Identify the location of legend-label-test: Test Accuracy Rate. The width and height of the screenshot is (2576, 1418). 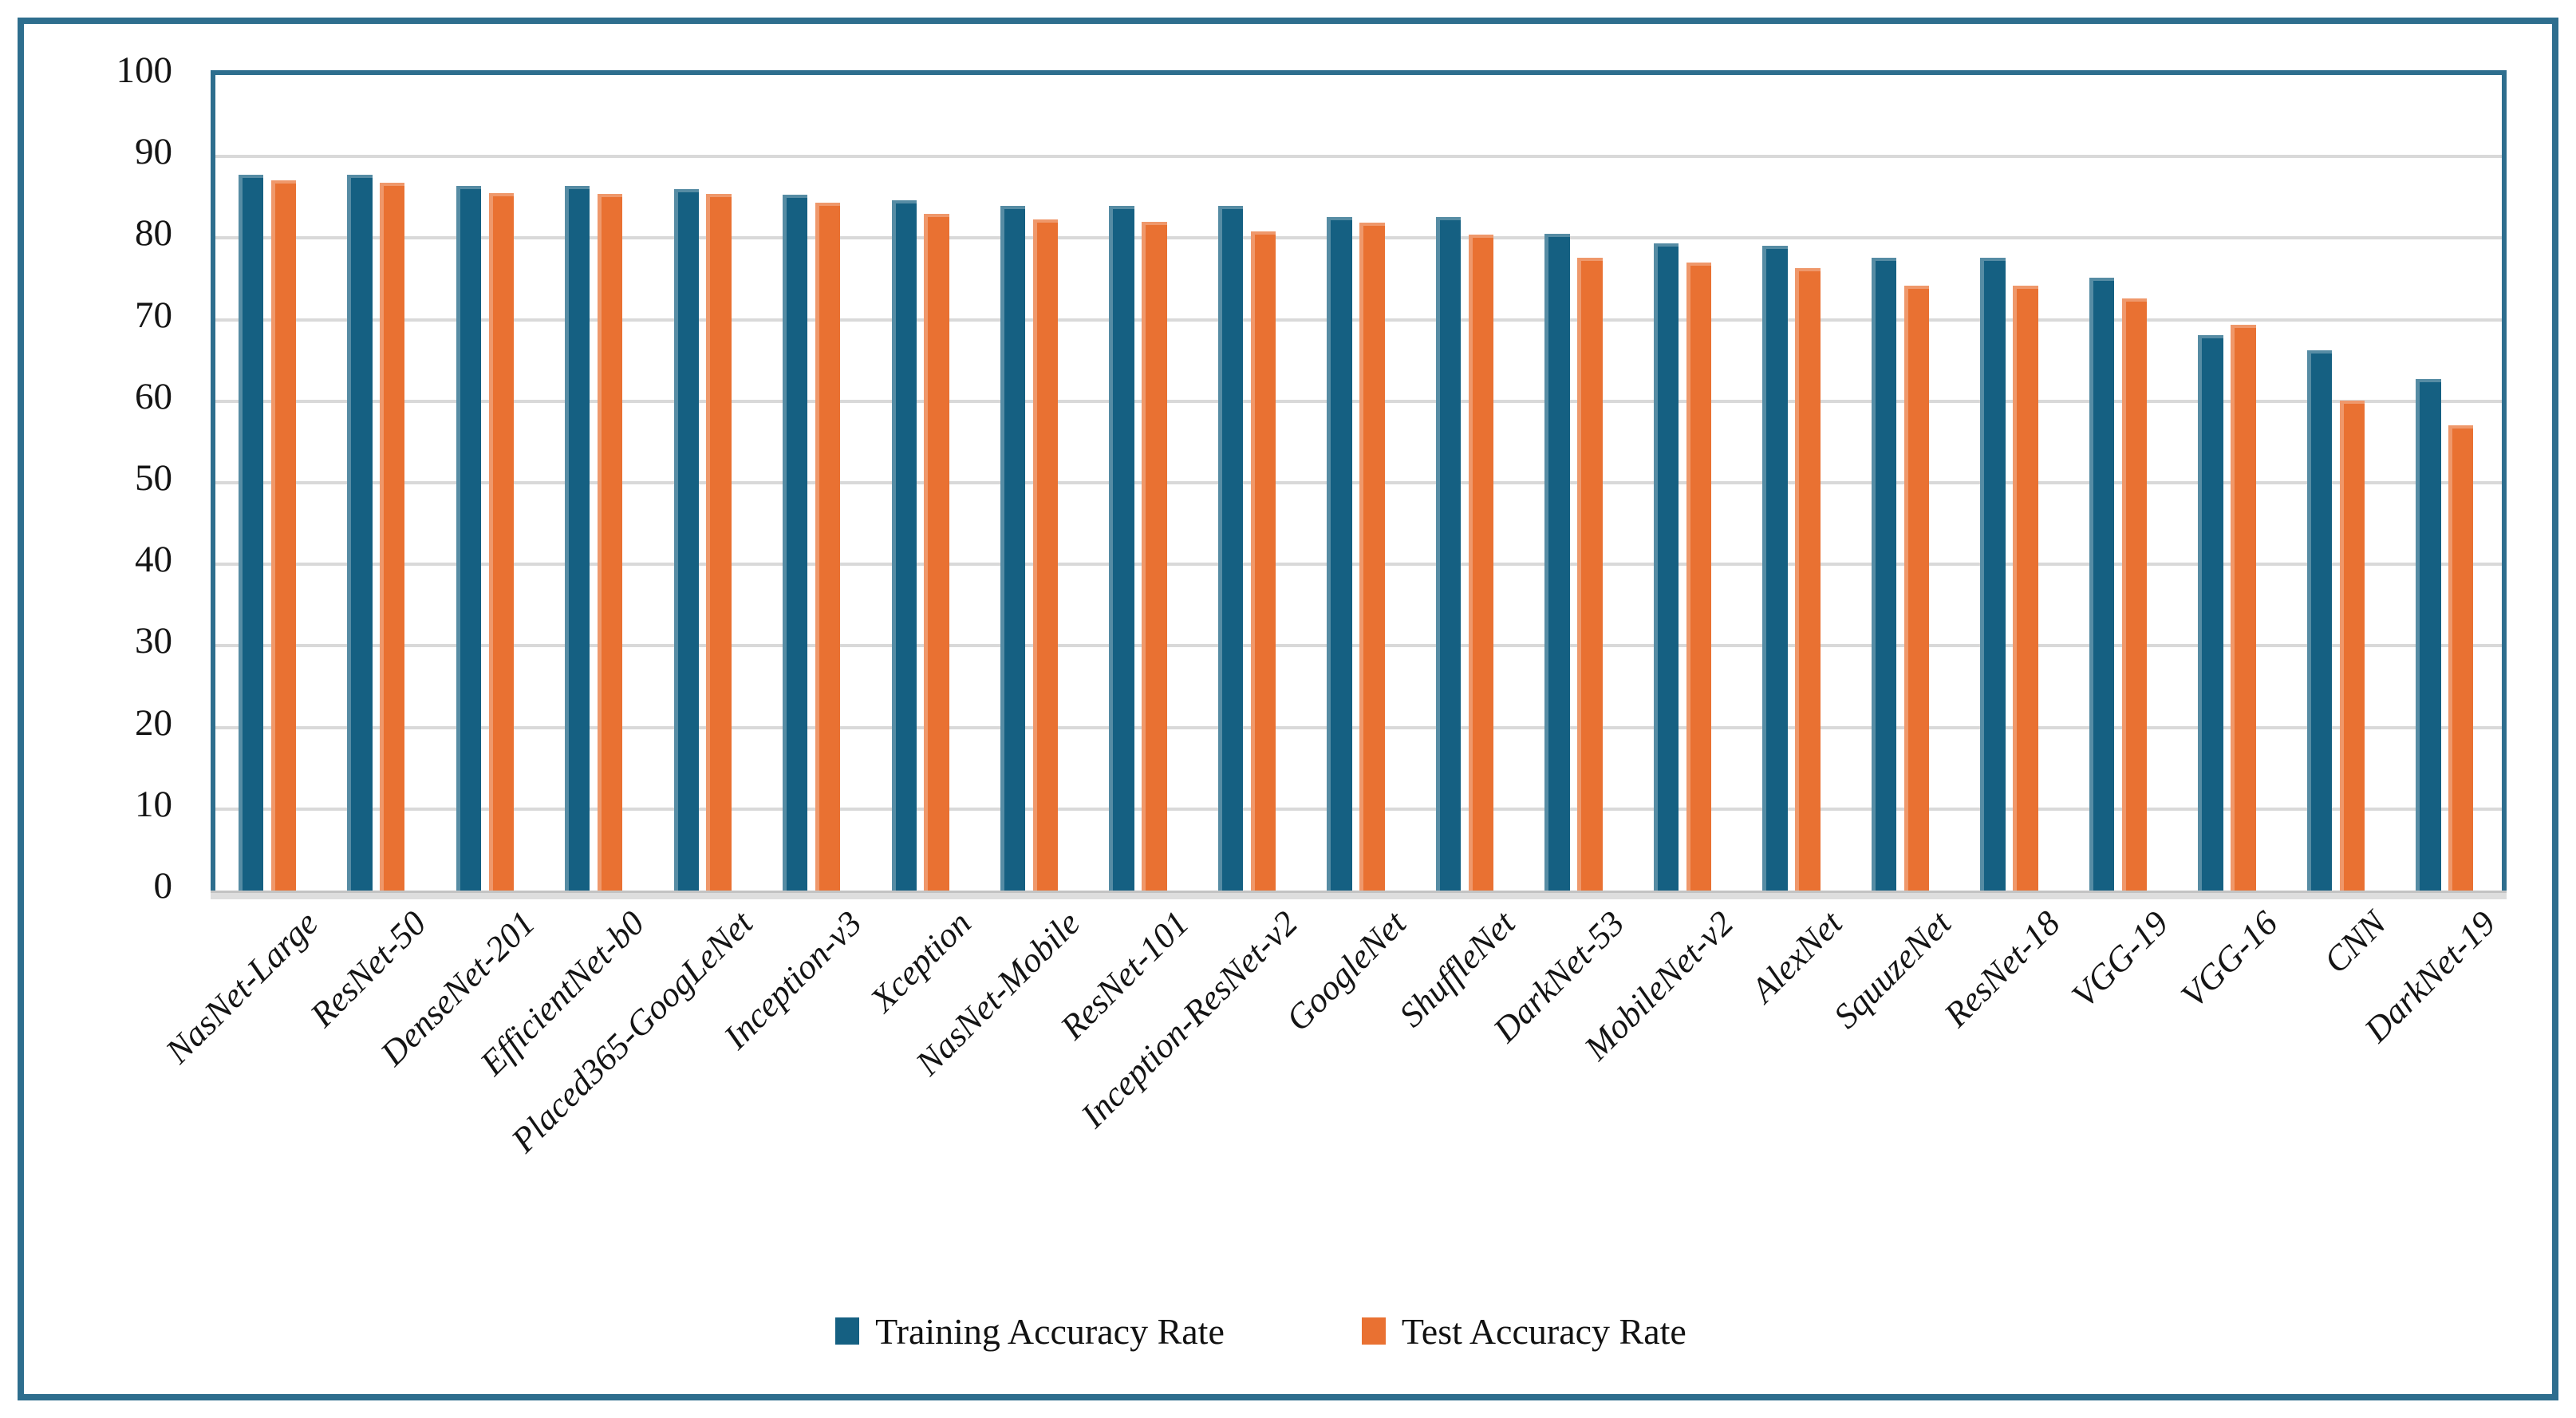
(1543, 1331).